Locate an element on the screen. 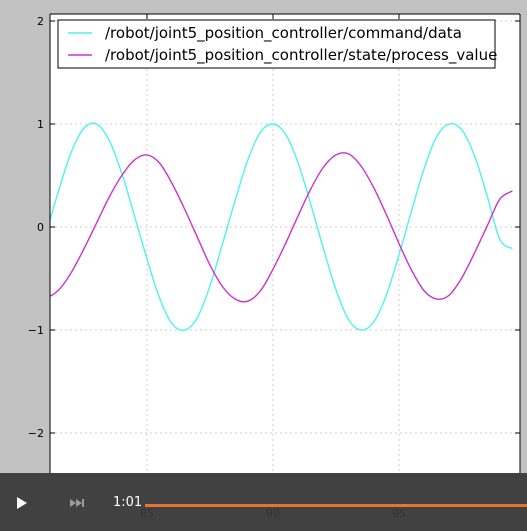  playback-time: 1:01 is located at coordinates (128, 502).